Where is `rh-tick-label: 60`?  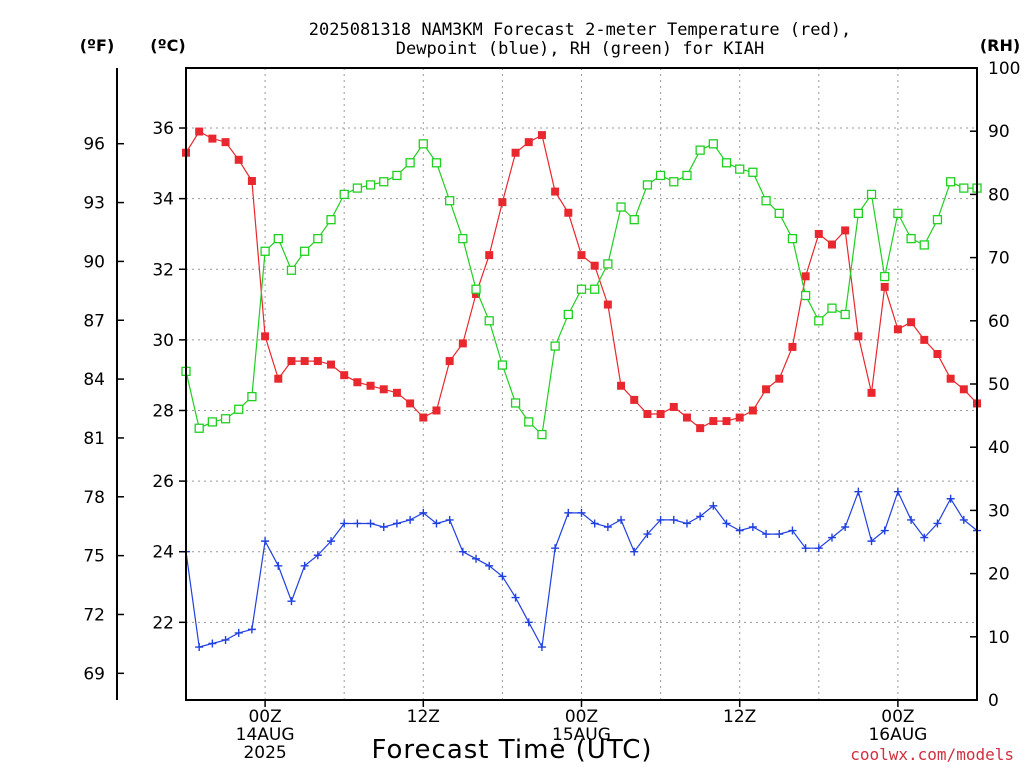
rh-tick-label: 60 is located at coordinates (999, 322).